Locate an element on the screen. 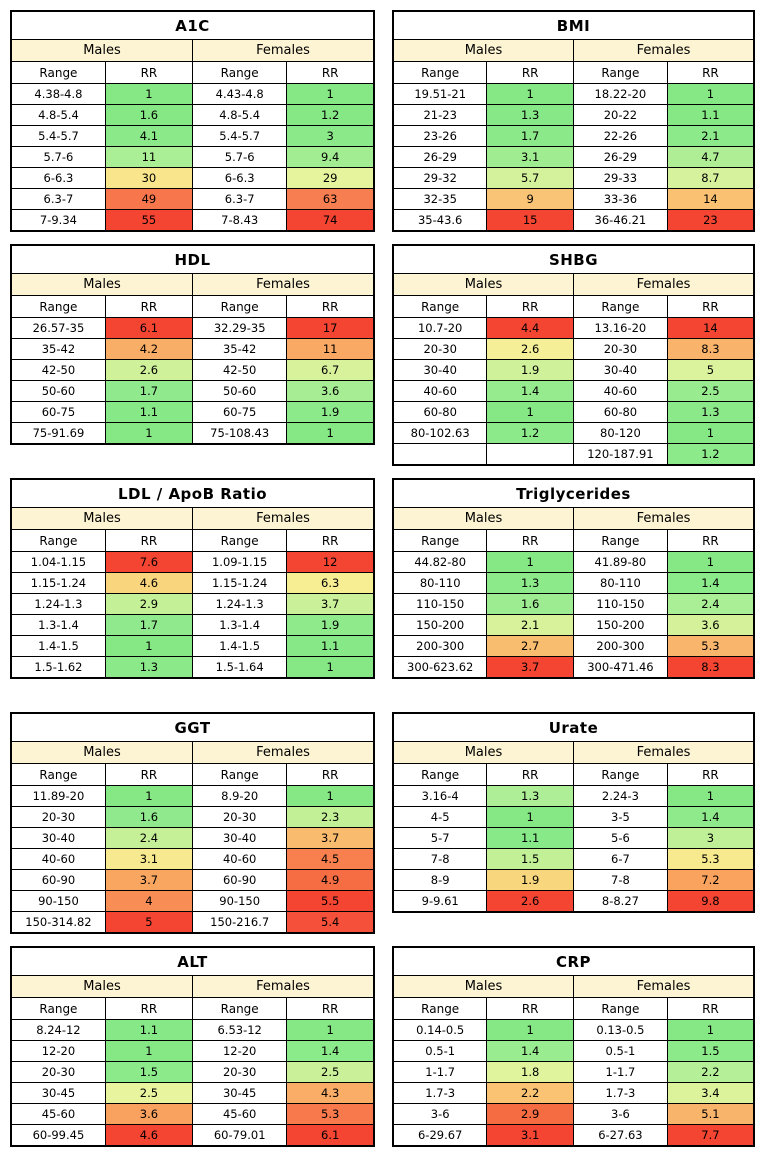 The width and height of the screenshot is (765, 1163). males-range-cell: 42-50 is located at coordinates (58, 370).